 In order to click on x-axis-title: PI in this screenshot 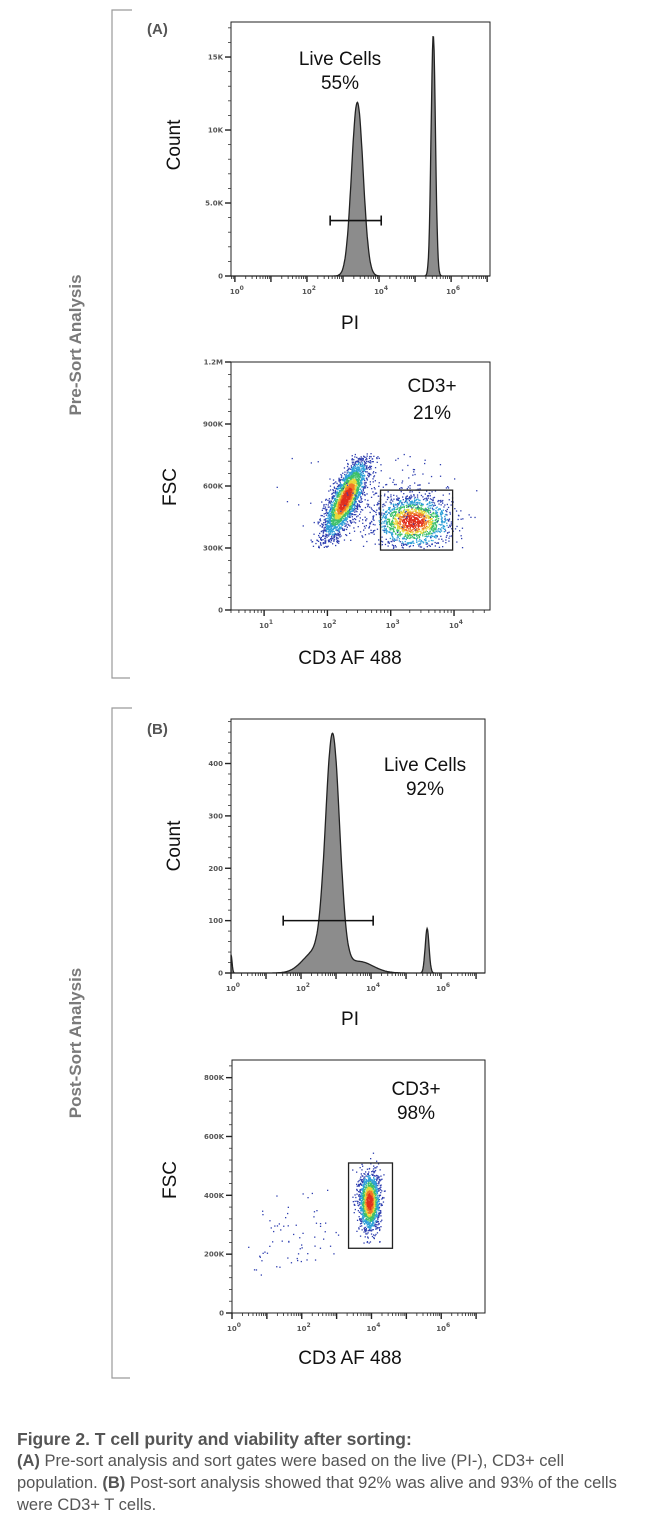, I will do `click(350, 323)`.